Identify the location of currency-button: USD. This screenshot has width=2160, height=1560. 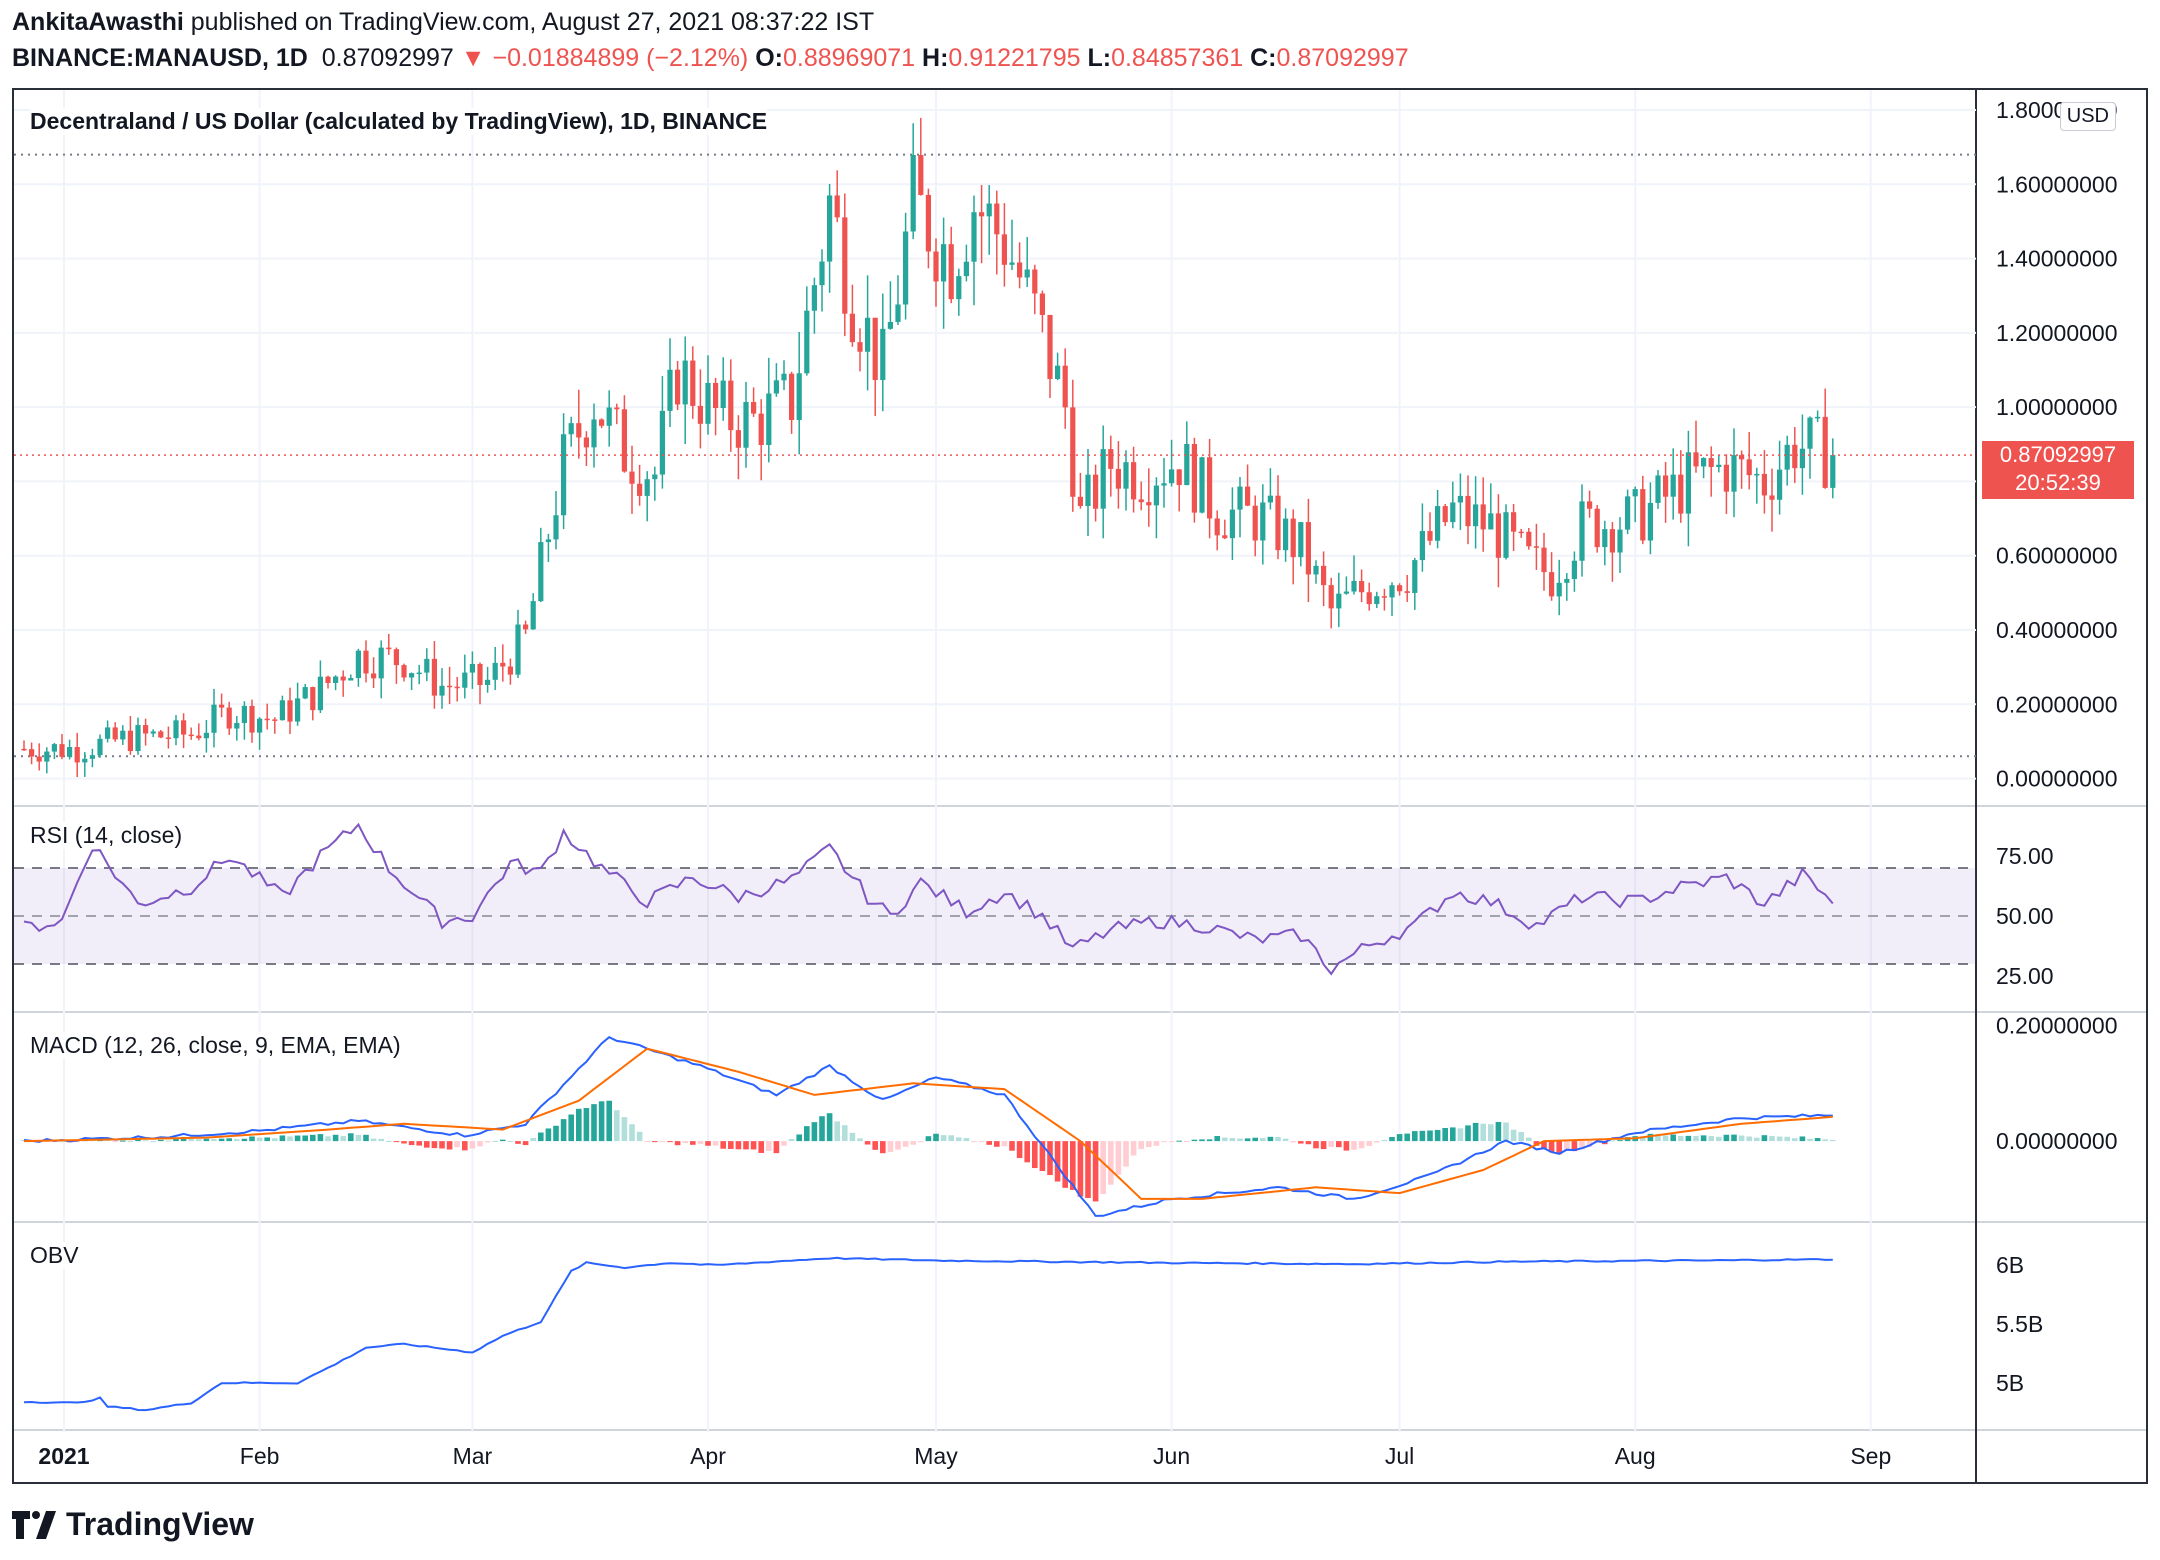
(2087, 116).